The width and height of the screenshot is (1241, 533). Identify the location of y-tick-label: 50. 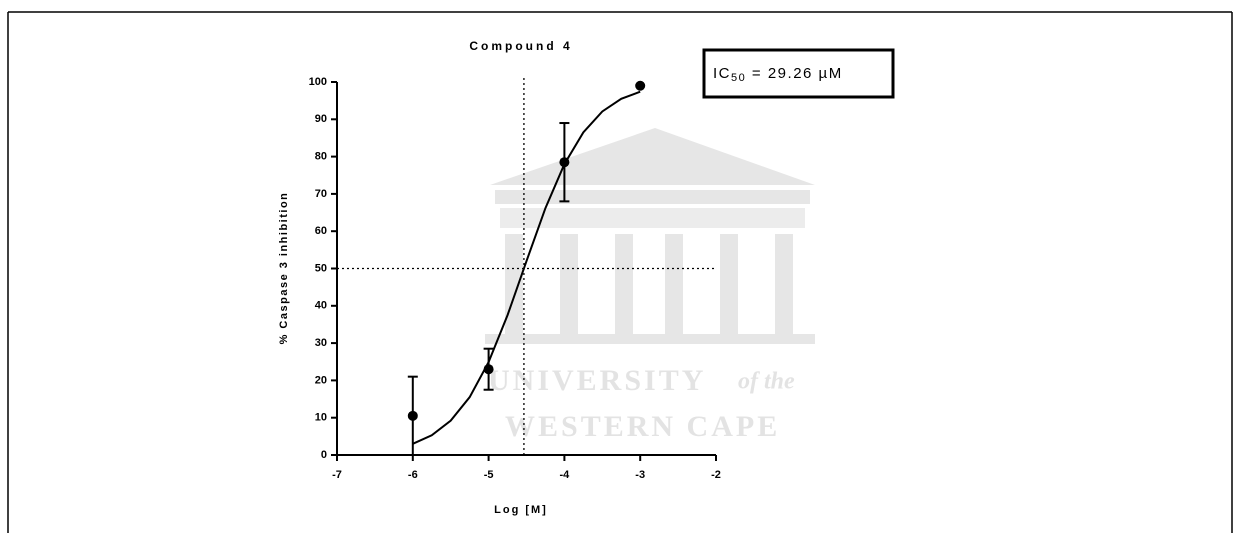
(321, 268).